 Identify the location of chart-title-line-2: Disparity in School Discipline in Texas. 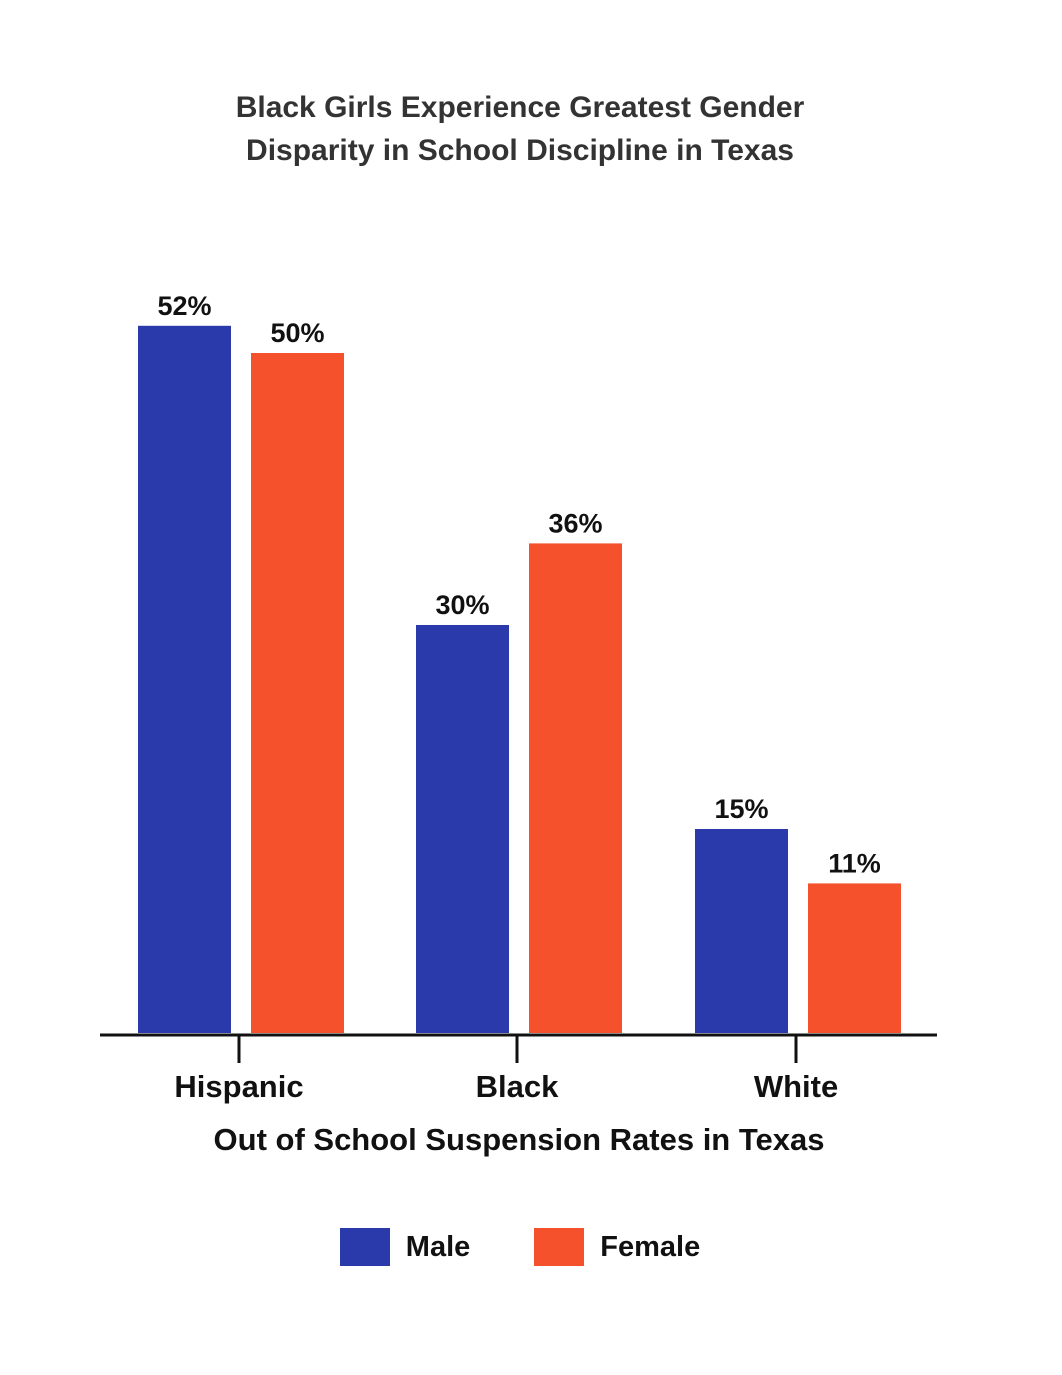
(520, 150).